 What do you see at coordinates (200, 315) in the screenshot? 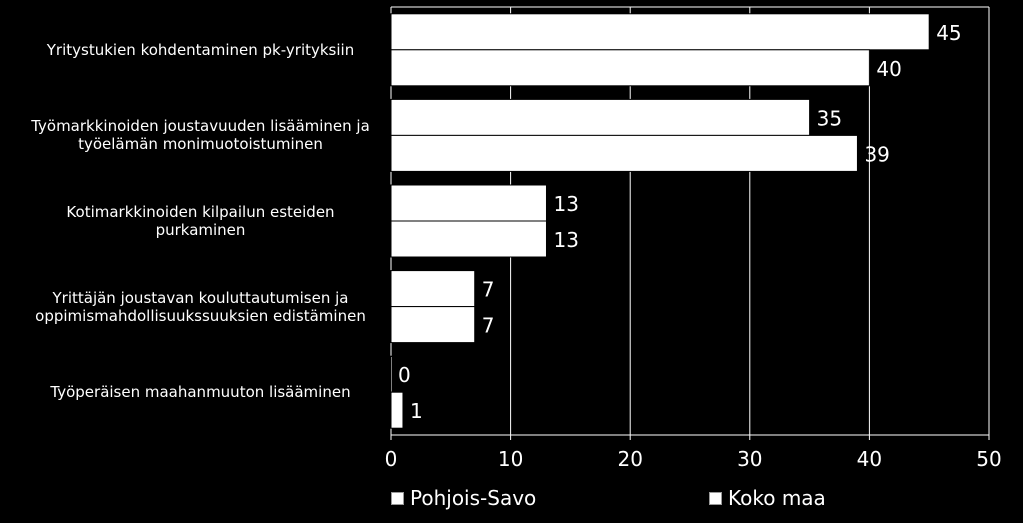
I see `category-label-3-line-1: oppimismahdollisuukssuuksien edistäminen` at bounding box center [200, 315].